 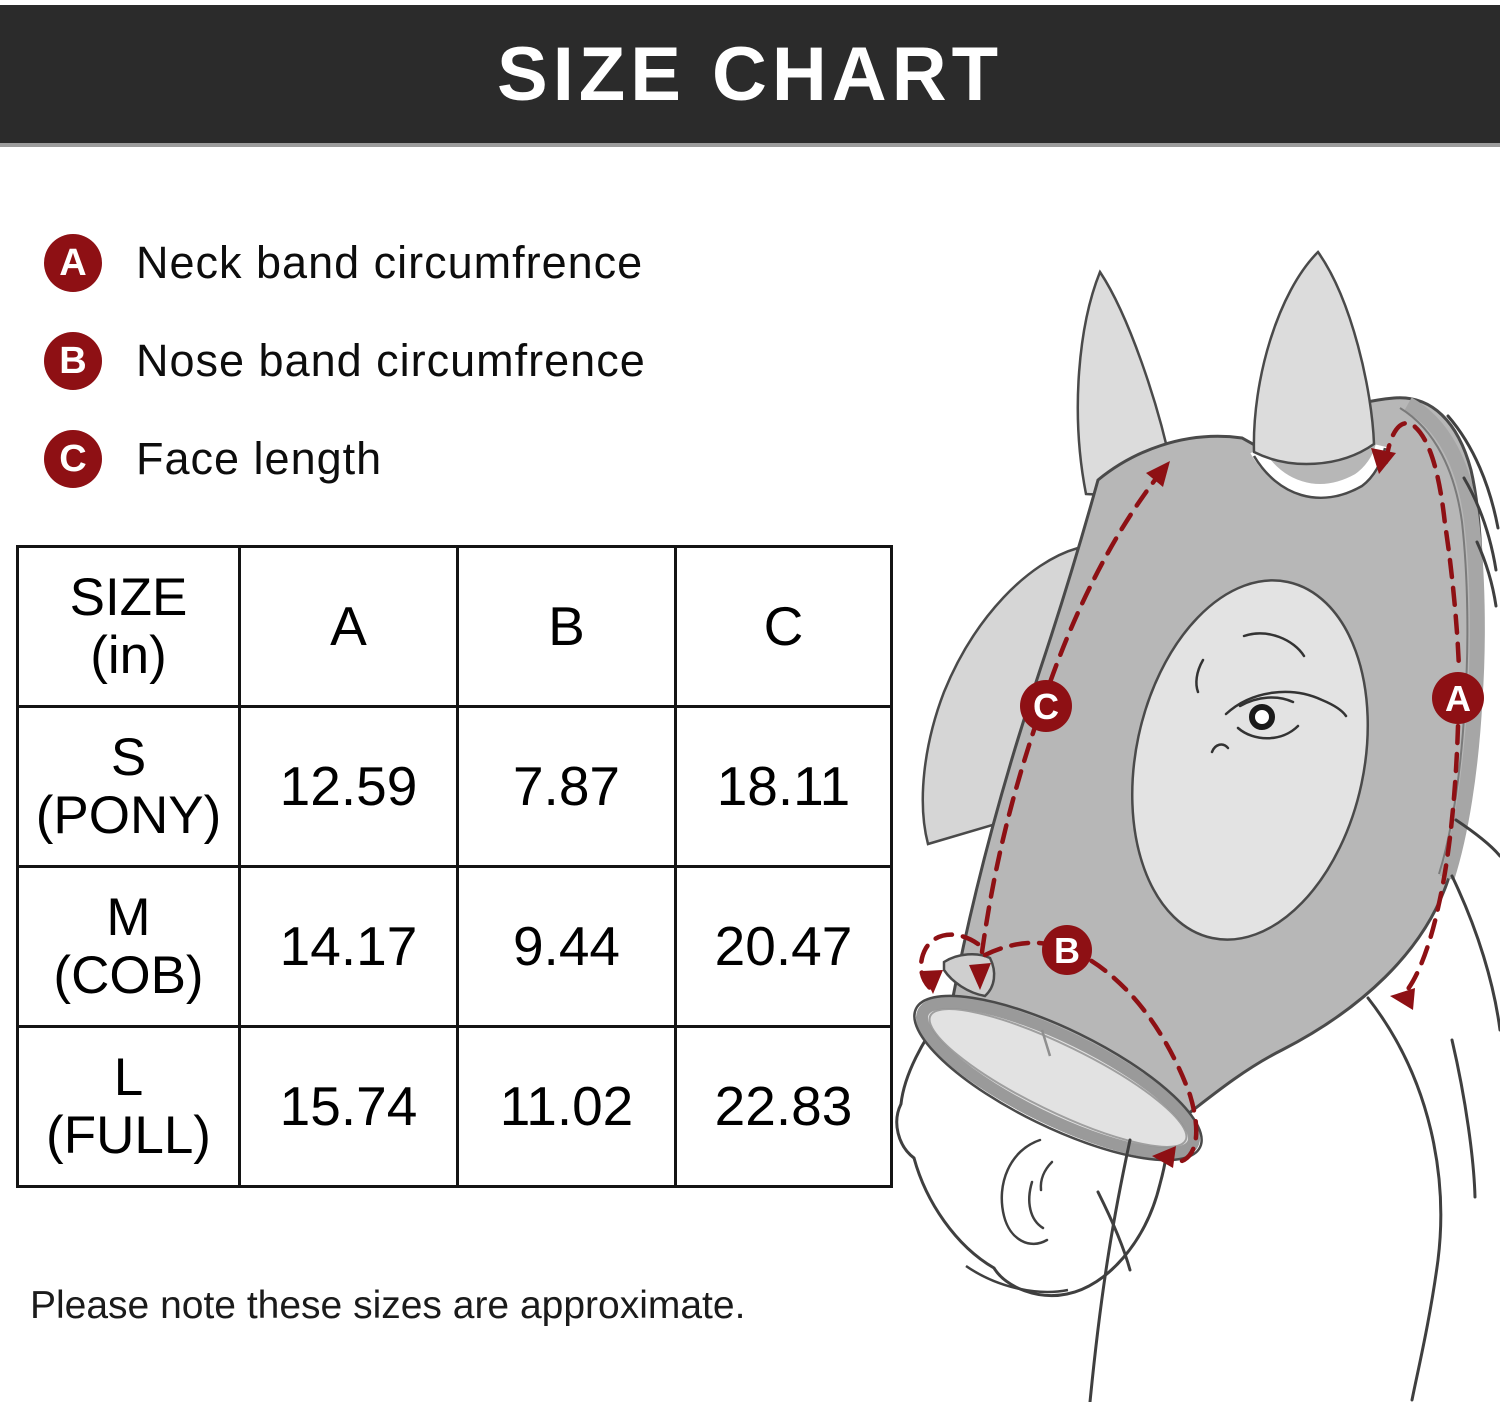 I want to click on legend-label-c: Face length, so click(x=259, y=458).